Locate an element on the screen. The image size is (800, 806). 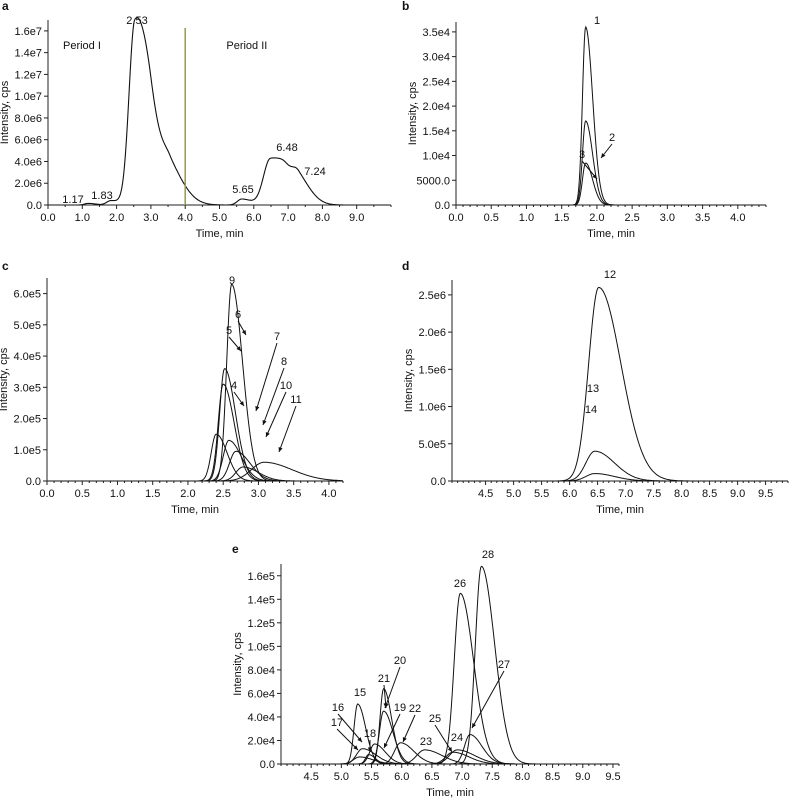
x-tick-label: 8.5 is located at coordinates (552, 777).